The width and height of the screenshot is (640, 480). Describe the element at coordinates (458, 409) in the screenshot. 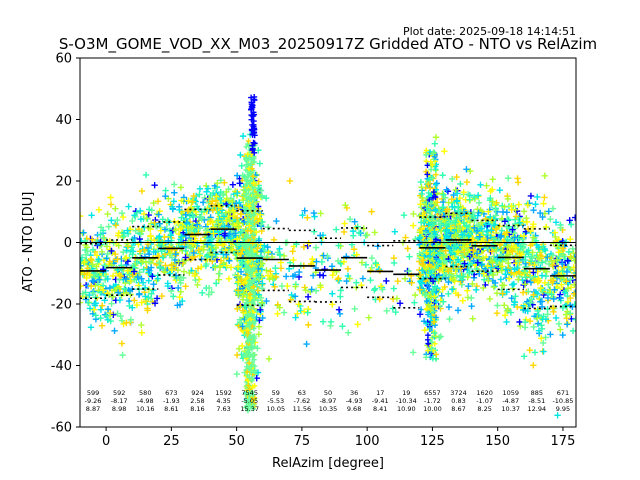

I see `bin-stat-label: 8.67` at that location.